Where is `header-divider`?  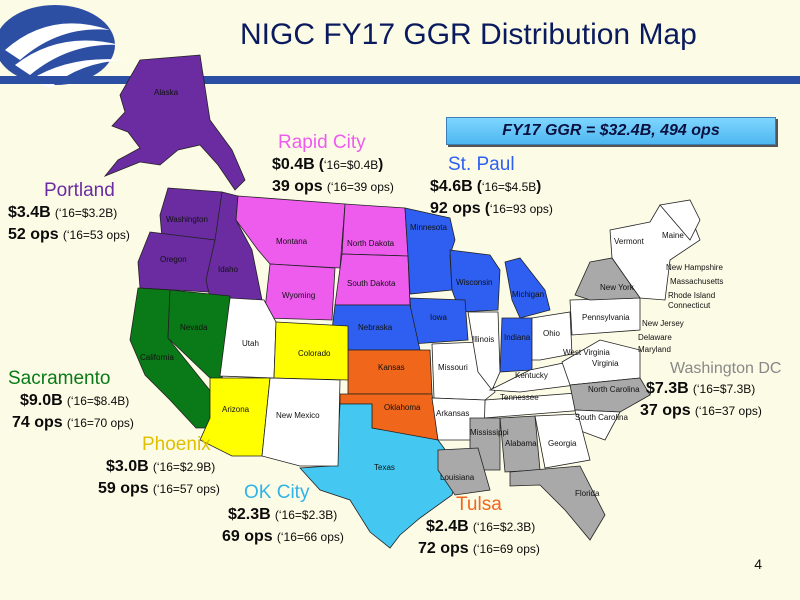 header-divider is located at coordinates (400, 80).